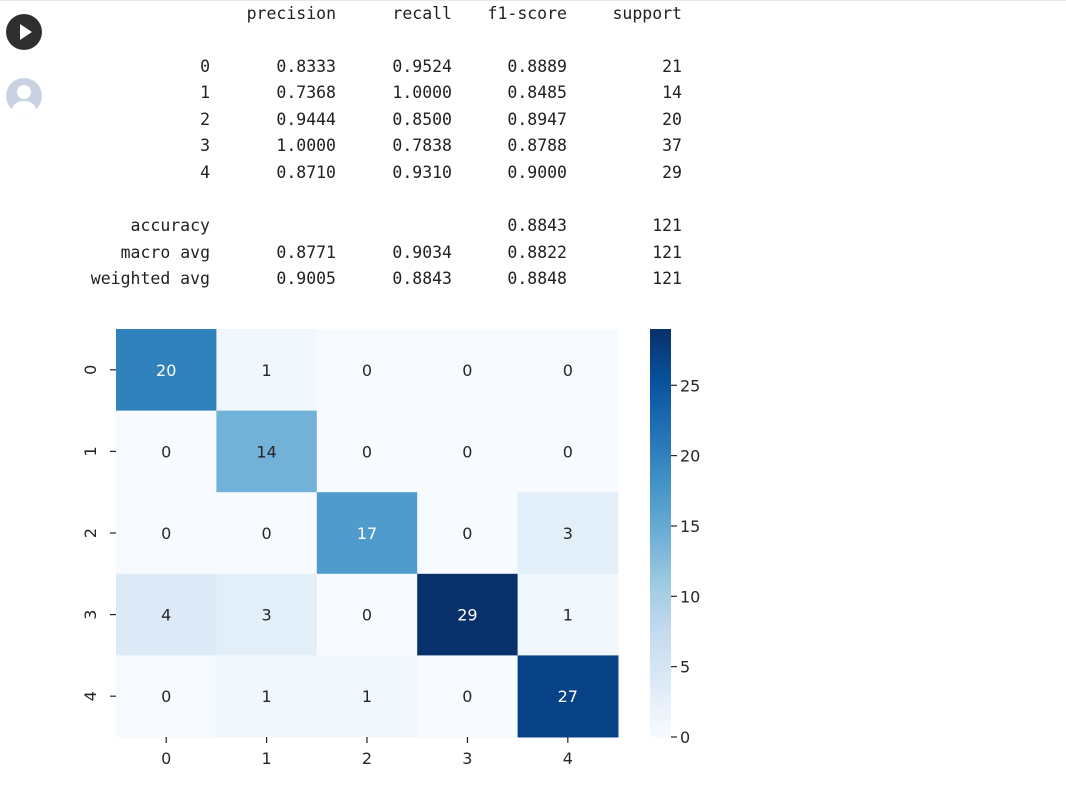 The width and height of the screenshot is (1066, 796). Describe the element at coordinates (537, 92) in the screenshot. I see `row-f1-score: 0.8485` at that location.